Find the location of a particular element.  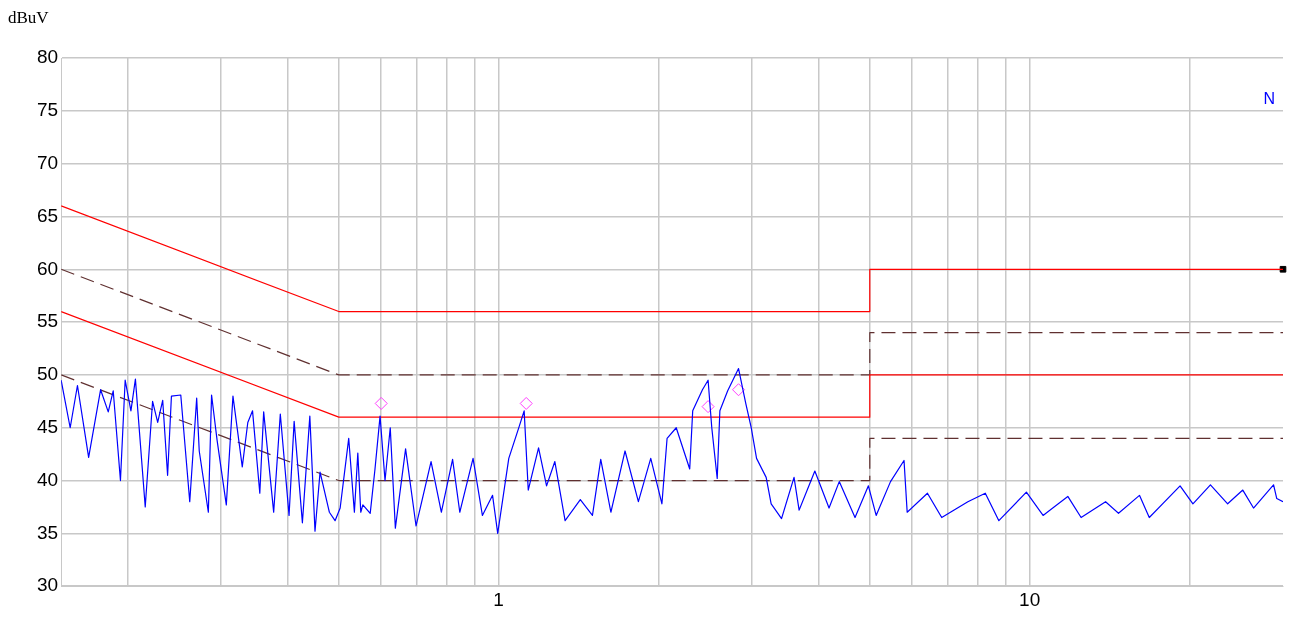

x-tick-label: 10 is located at coordinates (1030, 599).